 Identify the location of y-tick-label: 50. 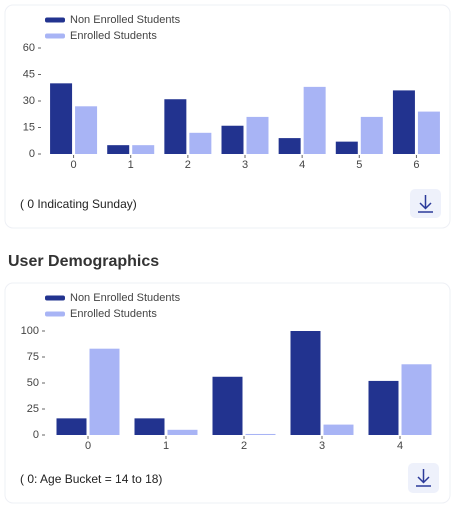
(33, 383).